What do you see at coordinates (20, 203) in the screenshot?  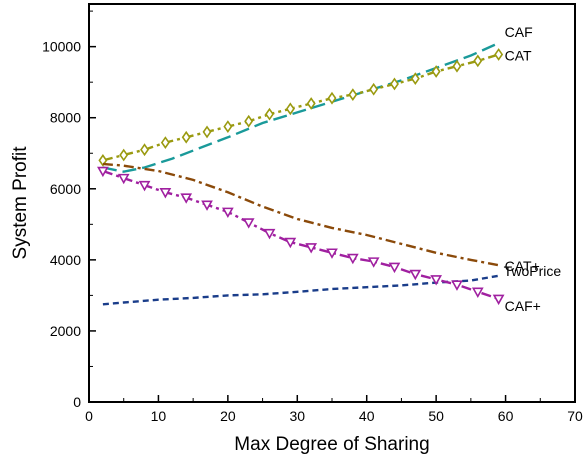 I see `y-axis-title: System Profit` at bounding box center [20, 203].